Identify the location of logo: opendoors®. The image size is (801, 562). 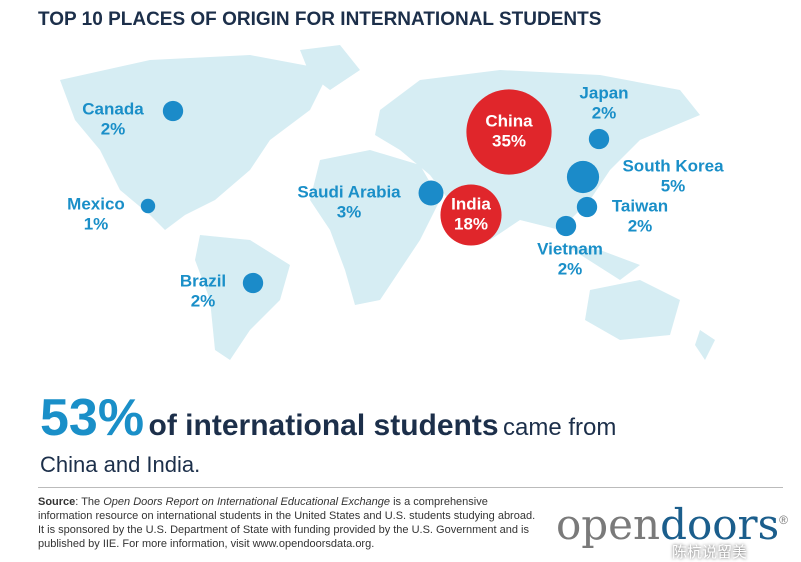
(672, 524).